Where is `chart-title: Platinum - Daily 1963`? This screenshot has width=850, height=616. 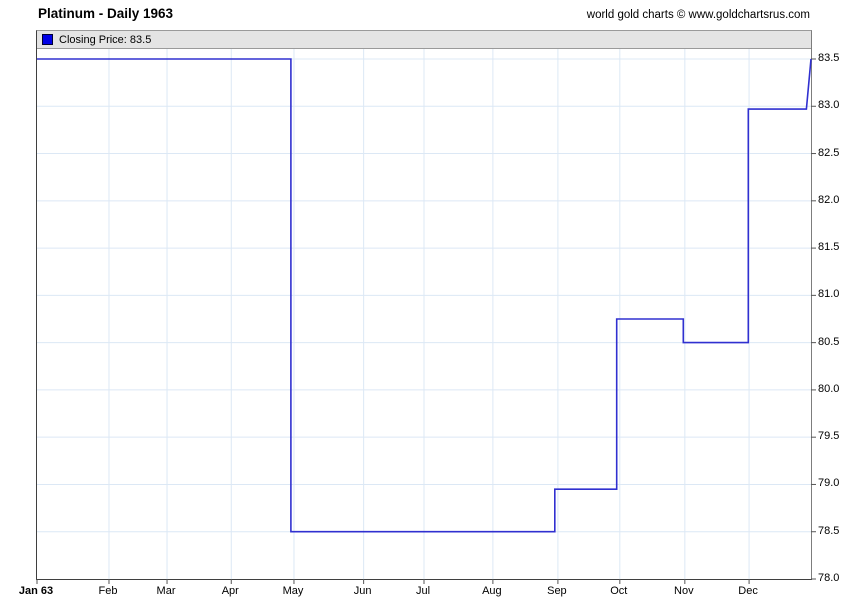 chart-title: Platinum - Daily 1963 is located at coordinates (106, 13).